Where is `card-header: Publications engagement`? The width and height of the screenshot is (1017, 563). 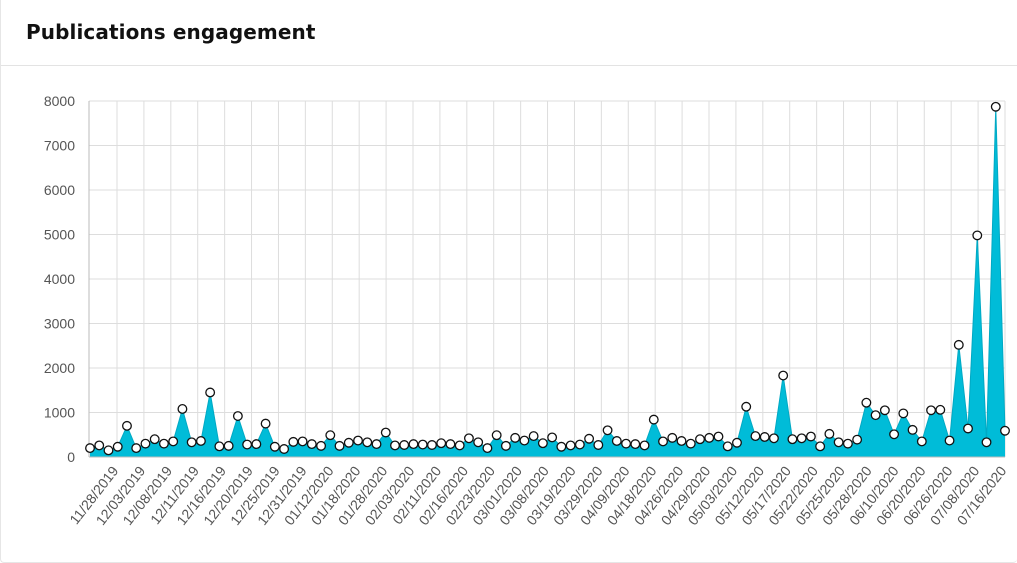 card-header: Publications engagement is located at coordinates (509, 33).